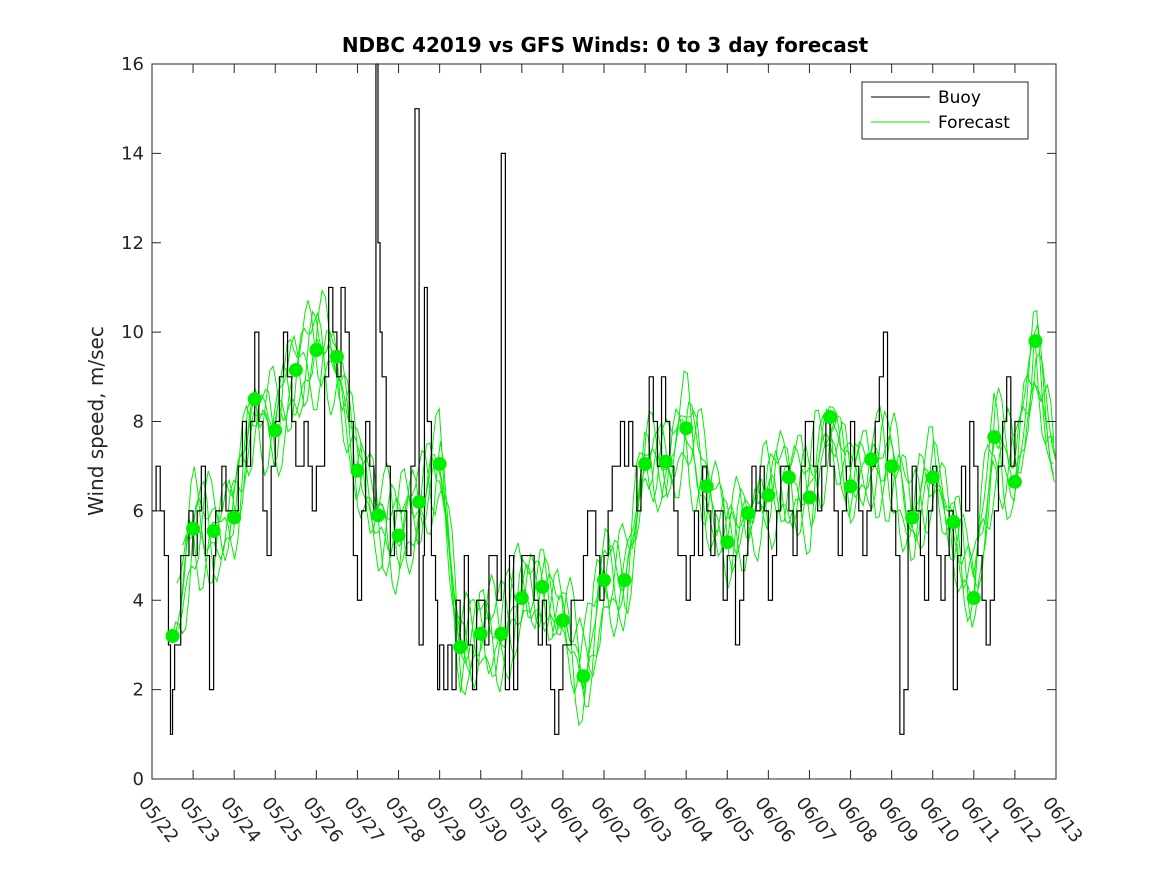  Describe the element at coordinates (487, 820) in the screenshot. I see `x-tick-label: 05/30` at that location.